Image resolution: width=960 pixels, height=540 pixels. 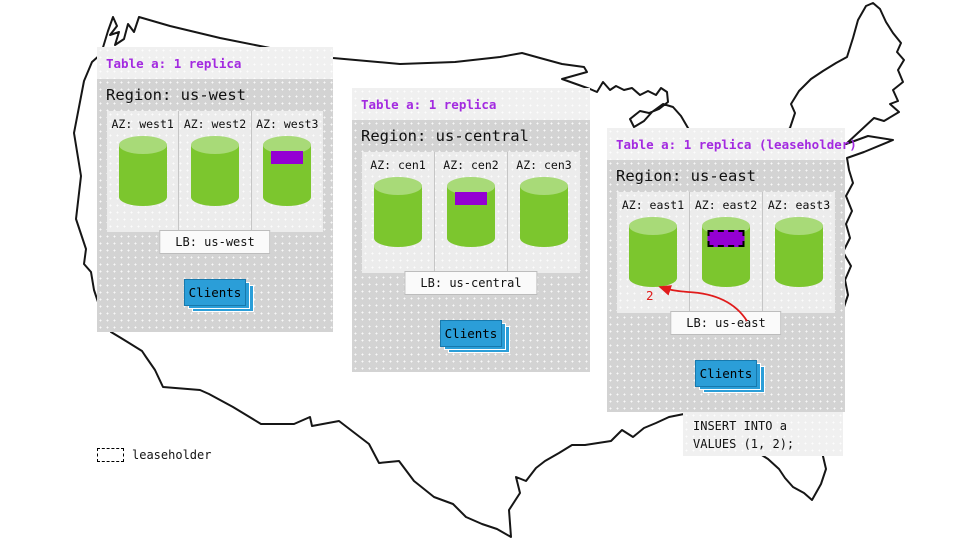 What do you see at coordinates (445, 136) in the screenshot?
I see `region-title: Region: us-central` at bounding box center [445, 136].